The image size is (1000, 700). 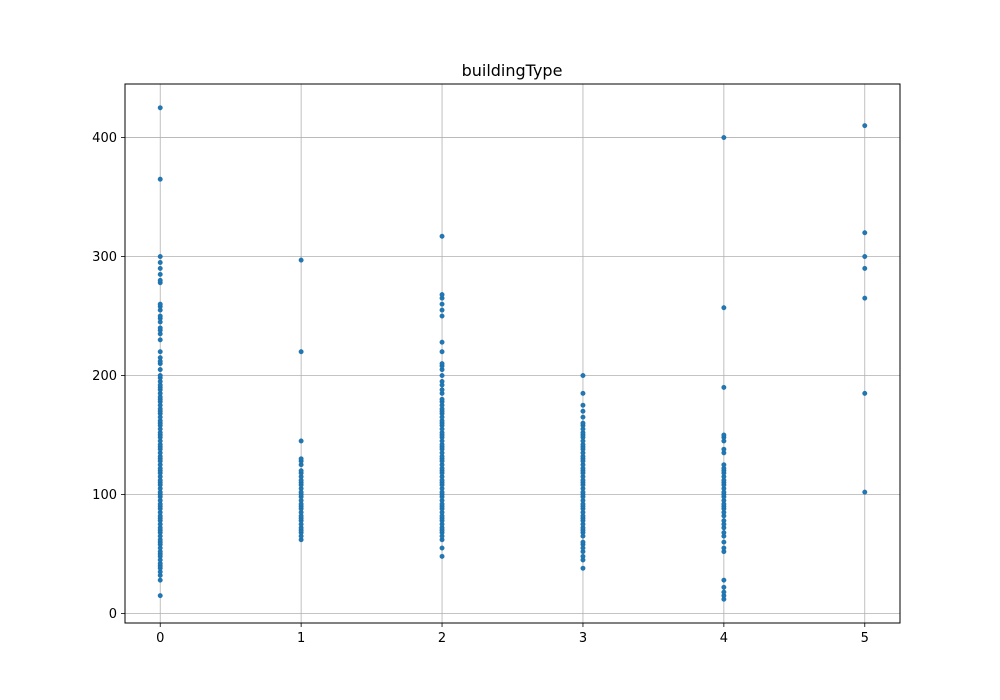 I want to click on y-tick-label: 400, so click(x=104, y=138).